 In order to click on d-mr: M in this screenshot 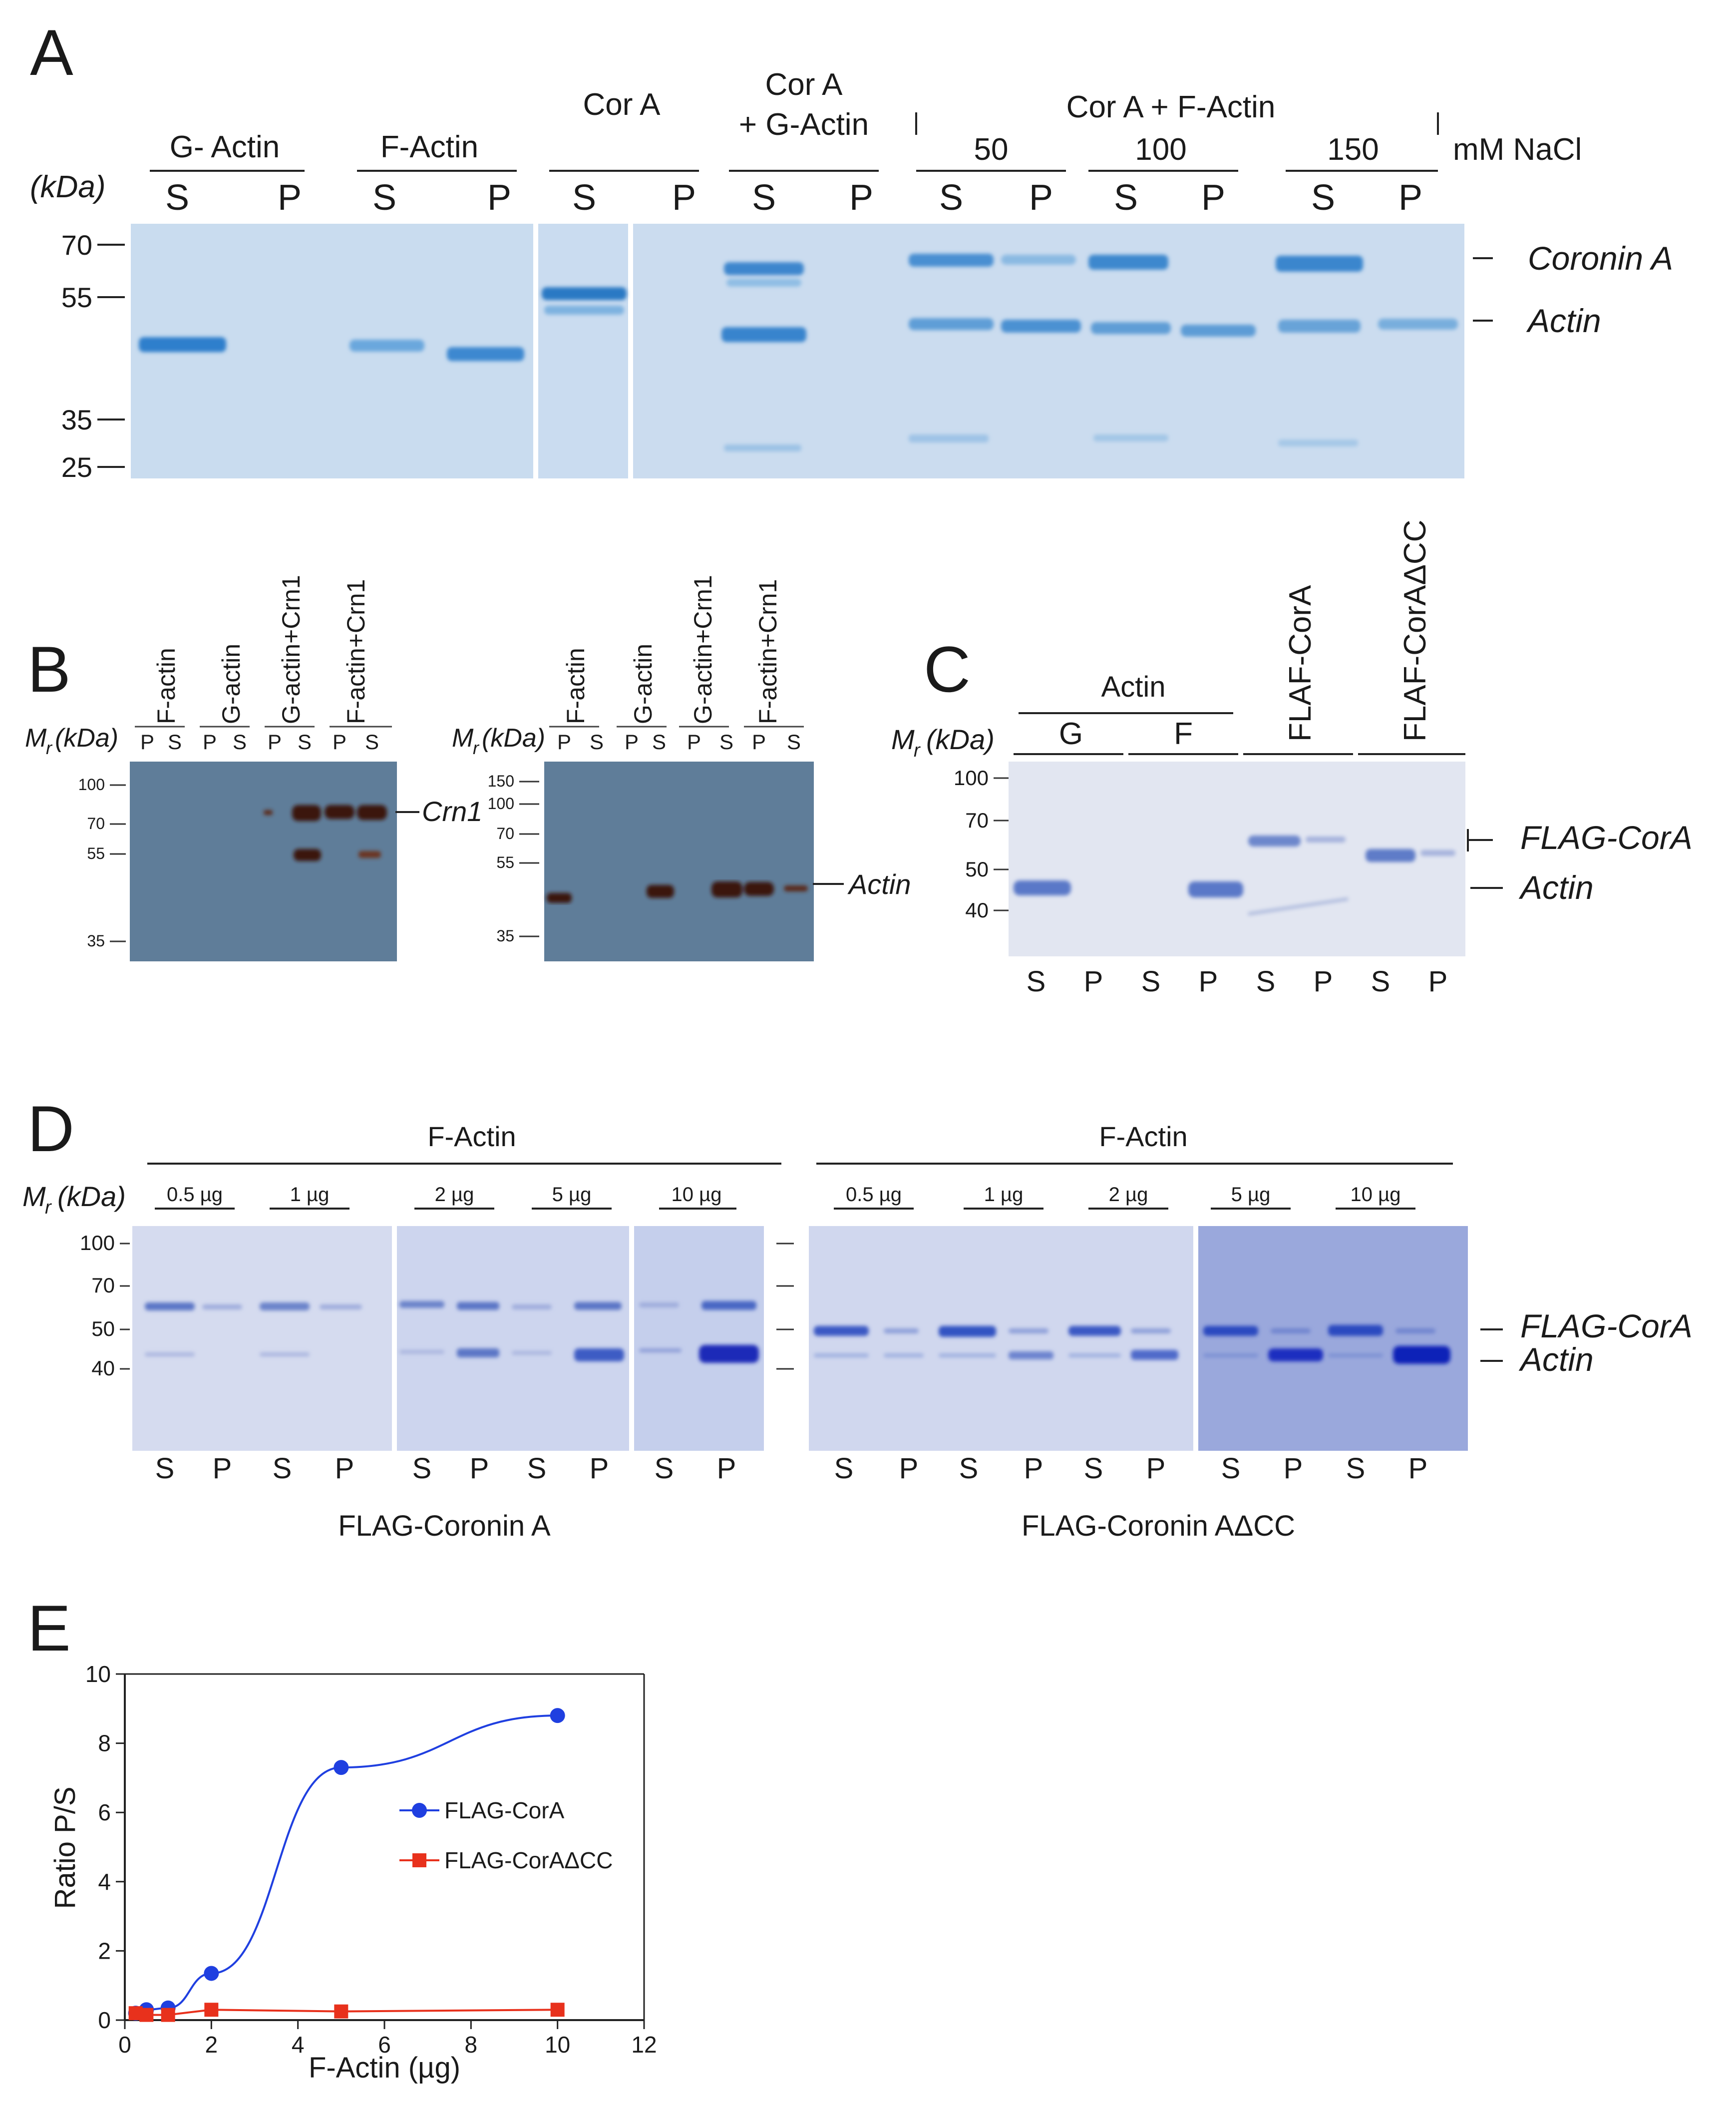, I will do `click(34, 1196)`.